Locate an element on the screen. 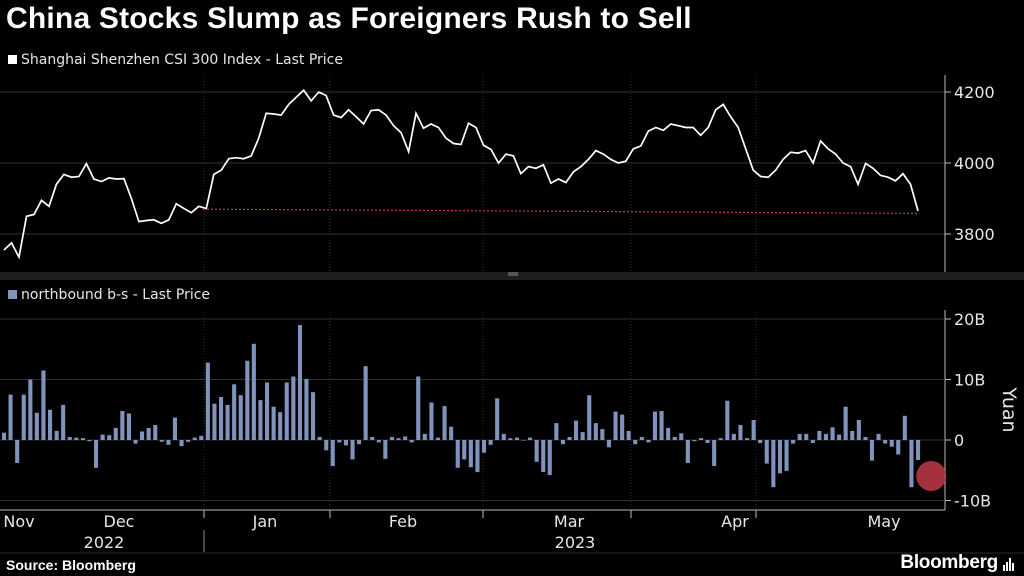  bloomberg-logo-icon is located at coordinates (1008, 564).